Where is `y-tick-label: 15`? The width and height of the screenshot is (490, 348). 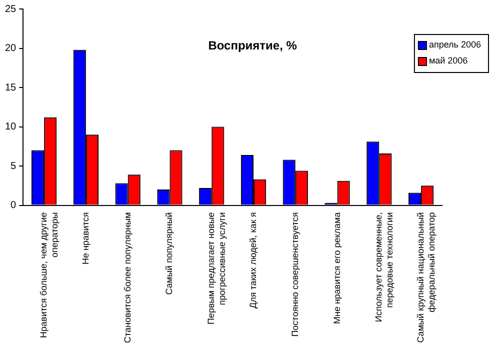 y-tick-label: 15 is located at coordinates (11, 88).